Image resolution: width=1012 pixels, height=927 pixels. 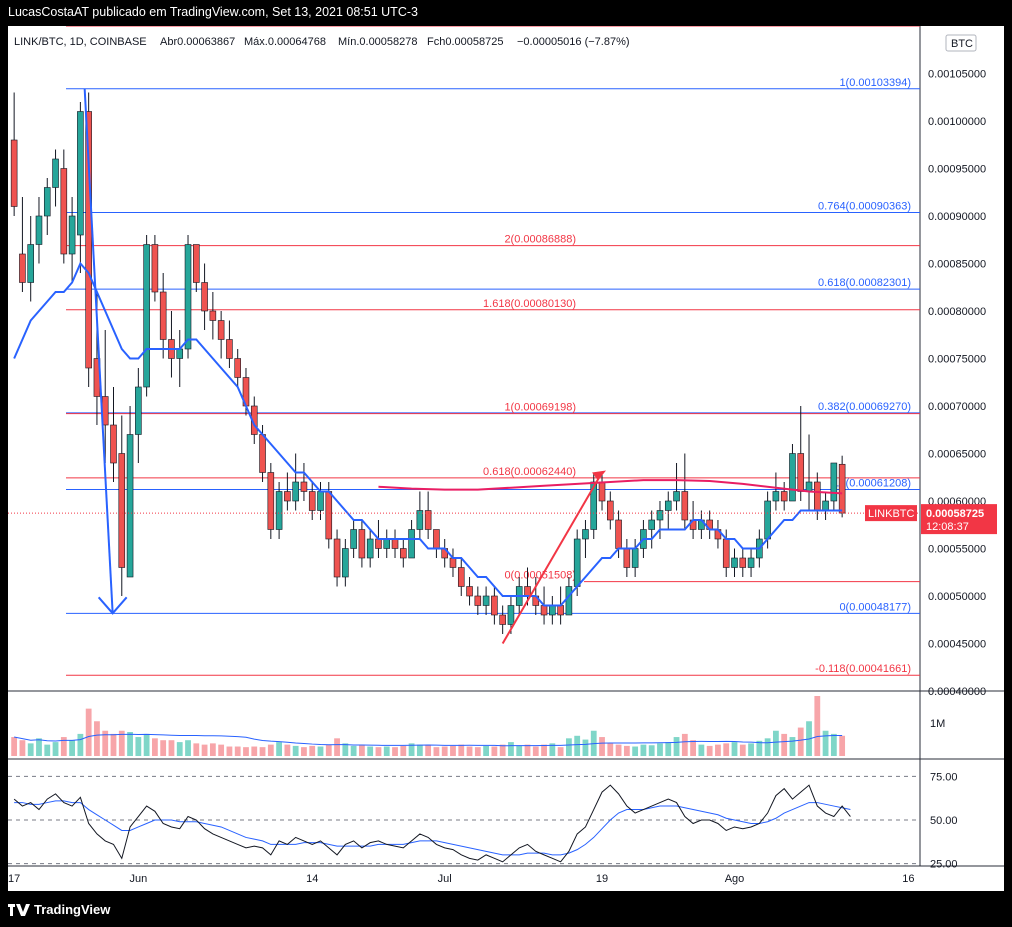 I want to click on price-tick-label: 0.00105000, so click(x=957, y=75).